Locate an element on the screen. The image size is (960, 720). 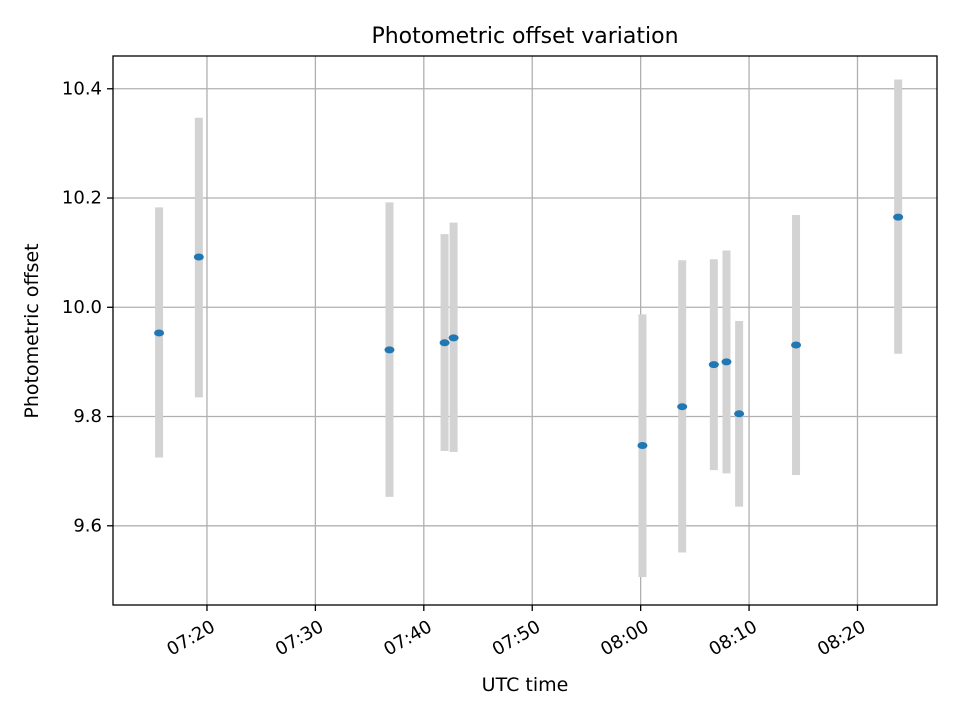
chart-title: Photometric offset variation is located at coordinates (524, 36).